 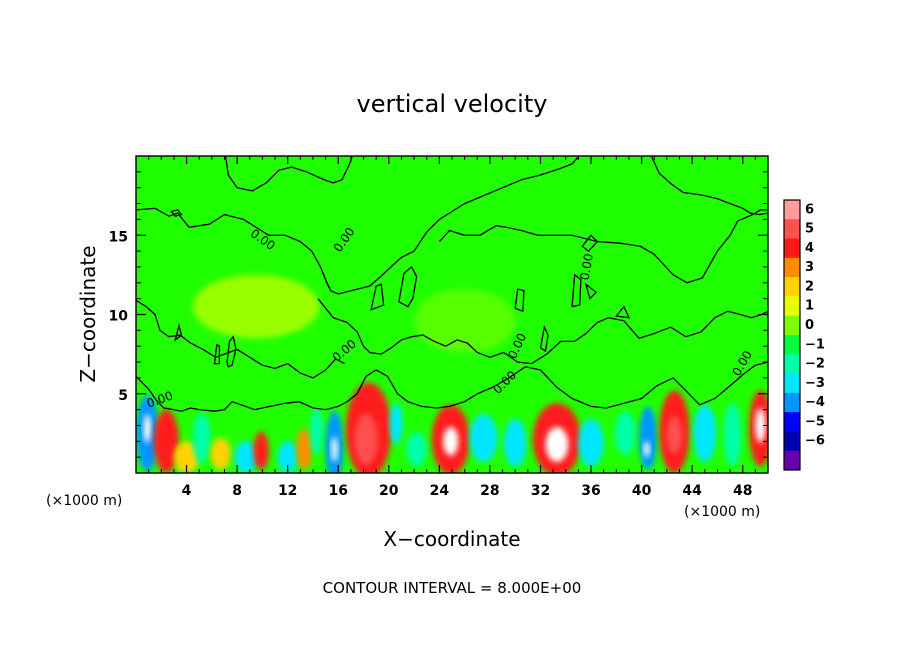 I want to click on colorbar-frame, so click(x=792, y=335).